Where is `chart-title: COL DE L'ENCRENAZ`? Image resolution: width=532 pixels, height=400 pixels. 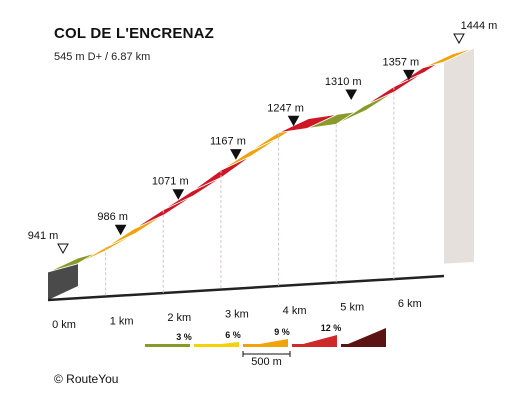 chart-title: COL DE L'ENCRENAZ is located at coordinates (134, 33).